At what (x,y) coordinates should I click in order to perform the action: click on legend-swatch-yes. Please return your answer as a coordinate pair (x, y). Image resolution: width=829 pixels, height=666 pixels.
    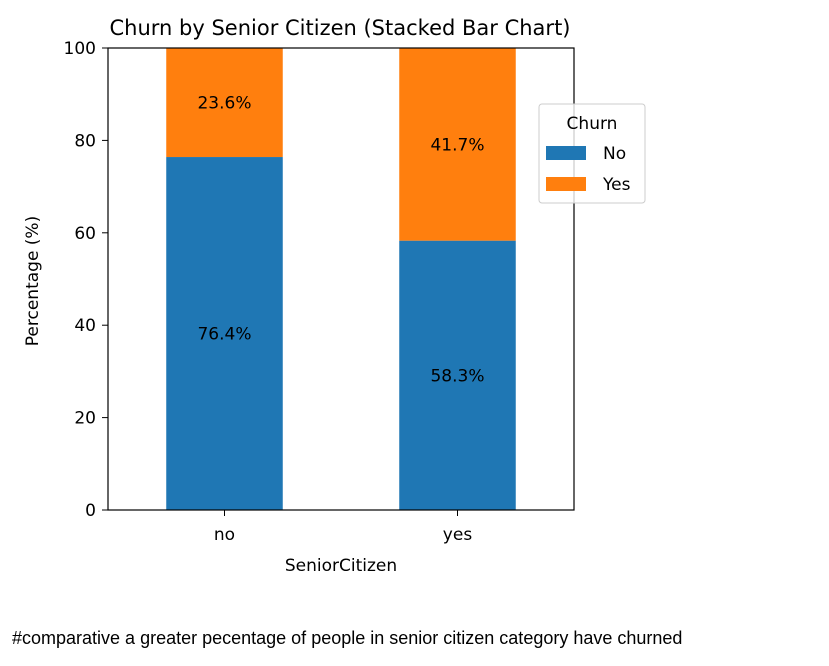
    Looking at the image, I should click on (566, 184).